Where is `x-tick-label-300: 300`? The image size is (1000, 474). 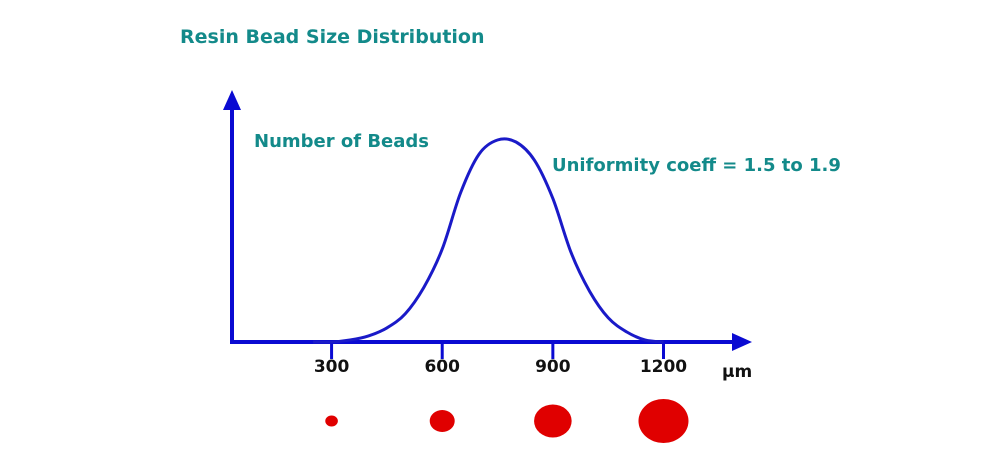
x-tick-label-300: 300 is located at coordinates (332, 367).